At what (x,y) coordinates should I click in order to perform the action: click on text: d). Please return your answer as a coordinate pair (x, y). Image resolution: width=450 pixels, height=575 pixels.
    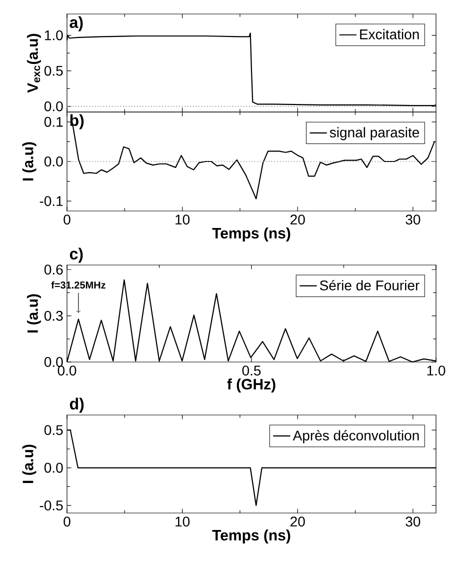
    Looking at the image, I should click on (77, 405).